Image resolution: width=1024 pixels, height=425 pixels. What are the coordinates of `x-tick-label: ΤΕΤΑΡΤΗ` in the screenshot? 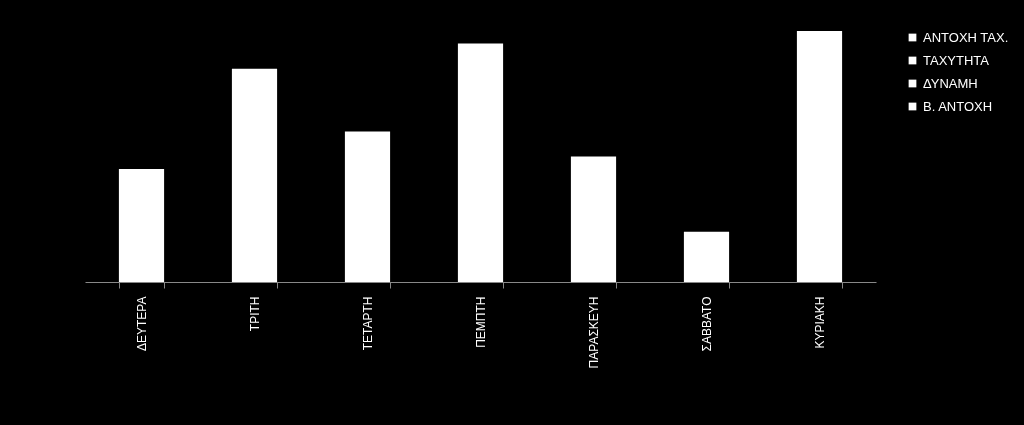 It's located at (368, 323).